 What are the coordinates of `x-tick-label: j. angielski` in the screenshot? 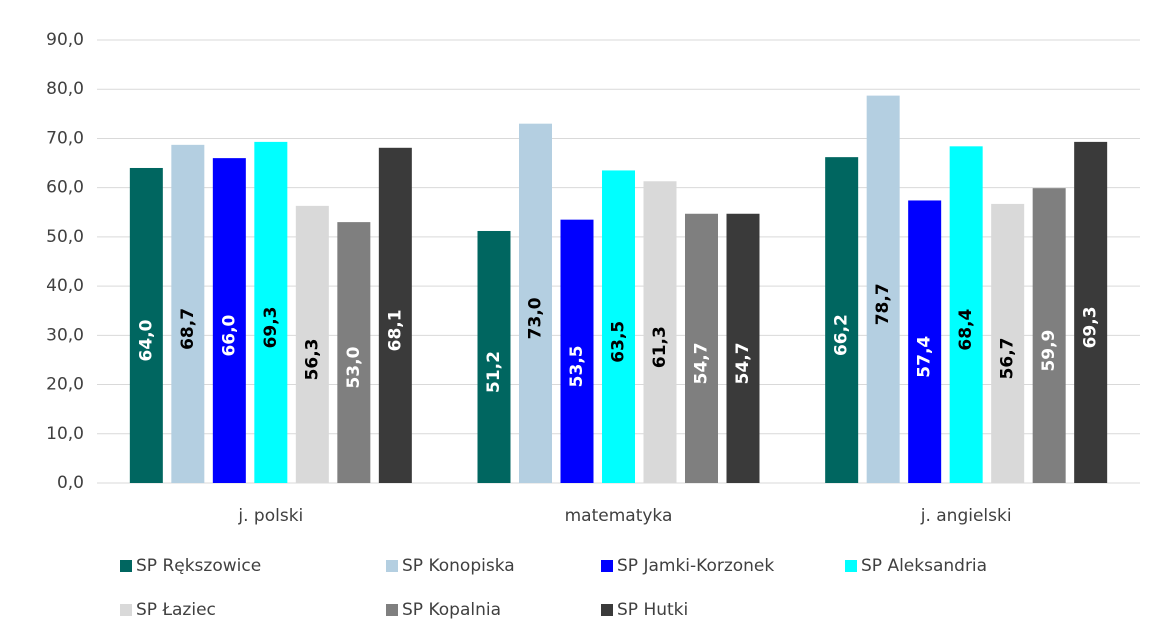 It's located at (966, 516).